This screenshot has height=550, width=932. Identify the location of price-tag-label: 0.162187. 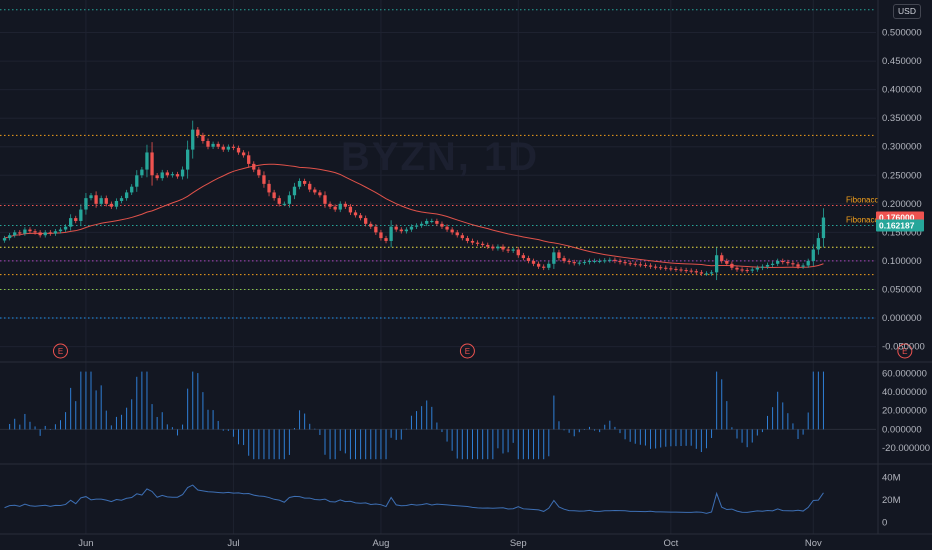
(897, 226).